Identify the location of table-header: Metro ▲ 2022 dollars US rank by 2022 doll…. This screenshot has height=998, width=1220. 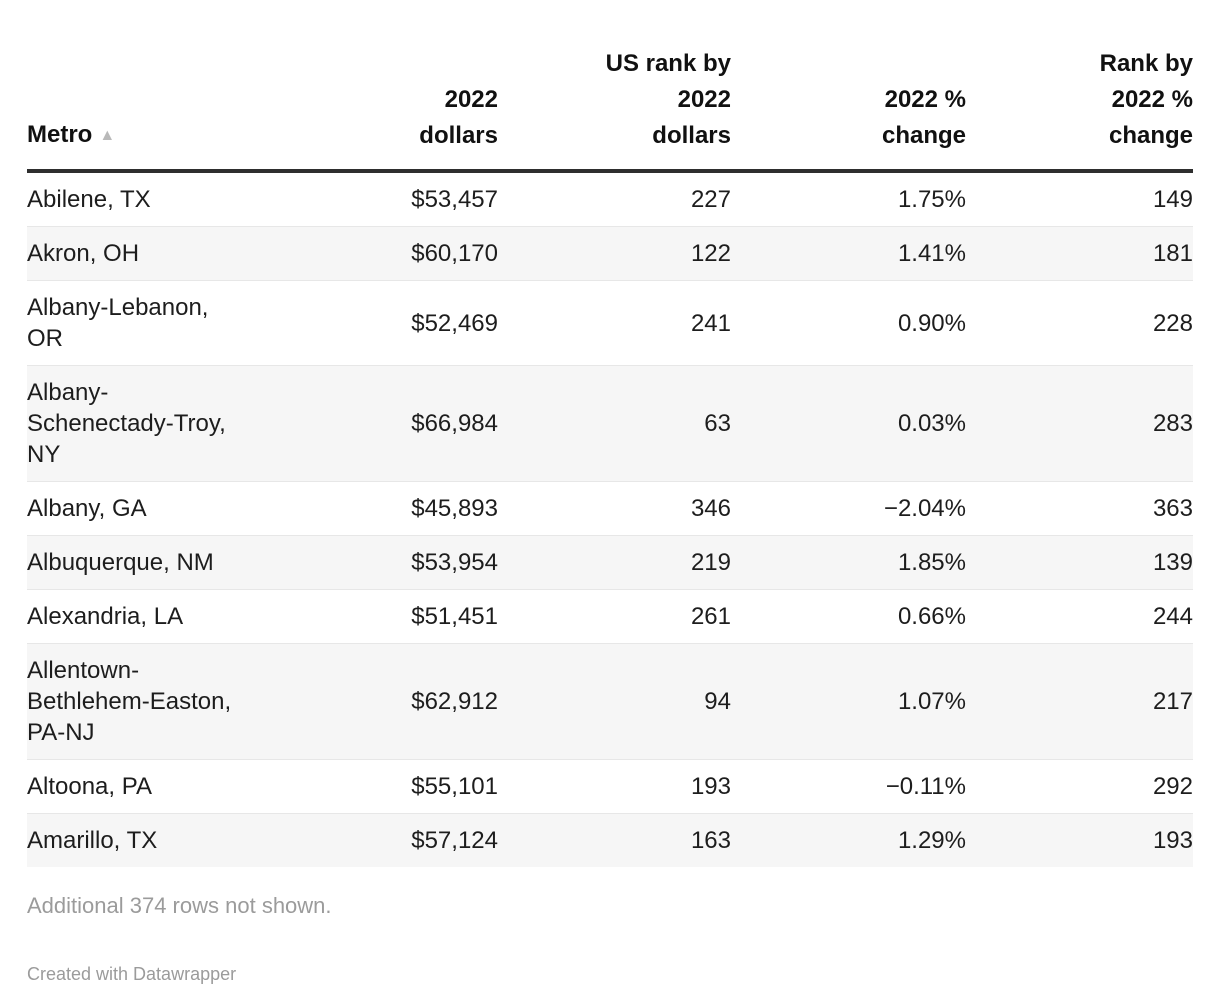
(610, 108).